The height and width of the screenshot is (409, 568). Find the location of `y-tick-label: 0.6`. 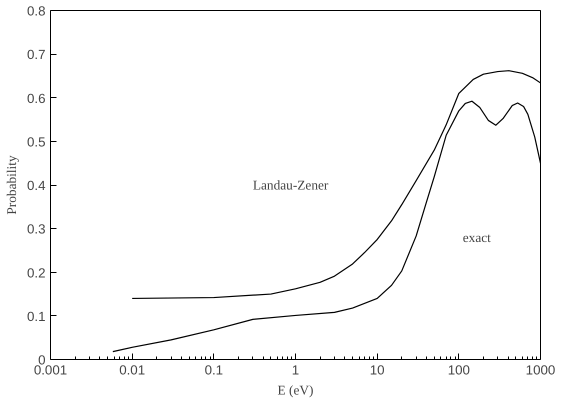

y-tick-label: 0.6 is located at coordinates (36, 98).